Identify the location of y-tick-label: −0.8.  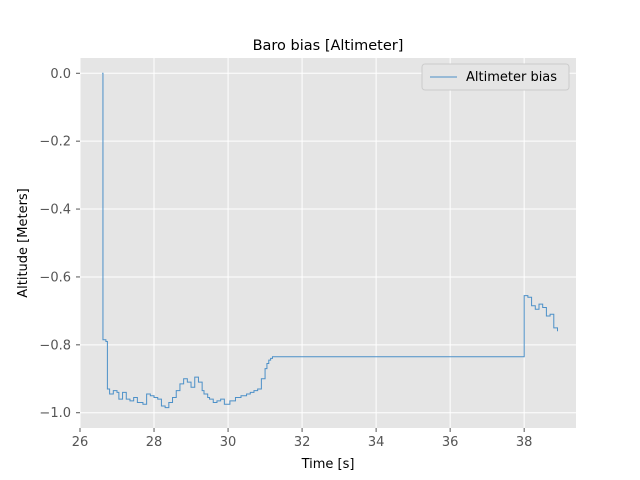
(55, 345).